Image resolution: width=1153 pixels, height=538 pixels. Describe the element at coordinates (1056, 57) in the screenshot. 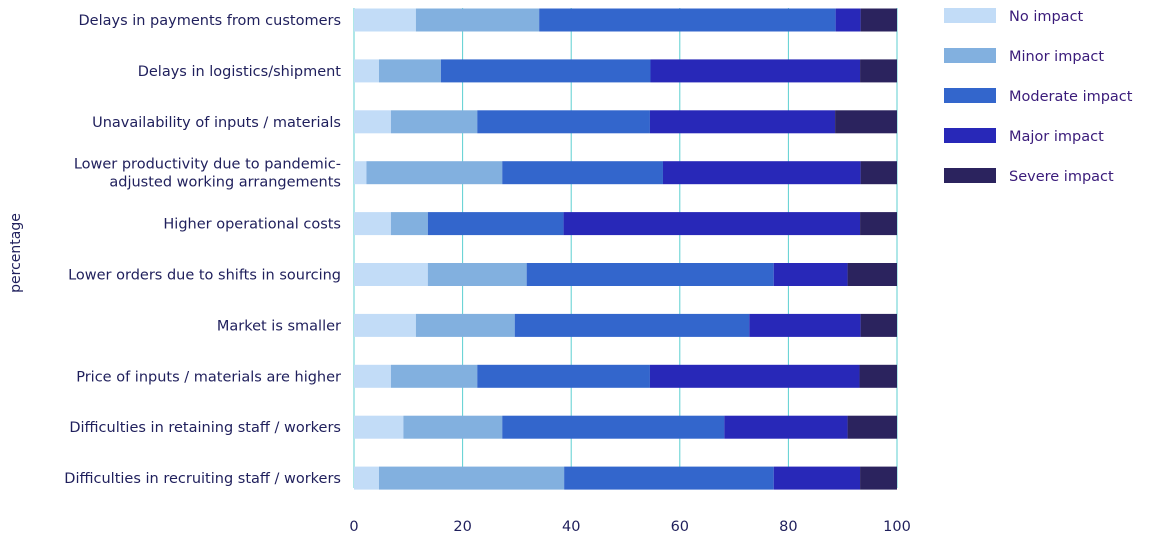

I see `legend-label: Minor impact` at that location.